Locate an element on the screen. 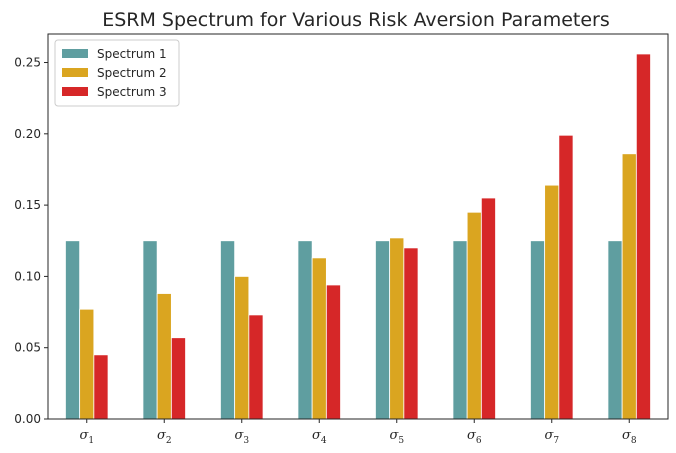  bar-series1-cat3 is located at coordinates (228, 330).